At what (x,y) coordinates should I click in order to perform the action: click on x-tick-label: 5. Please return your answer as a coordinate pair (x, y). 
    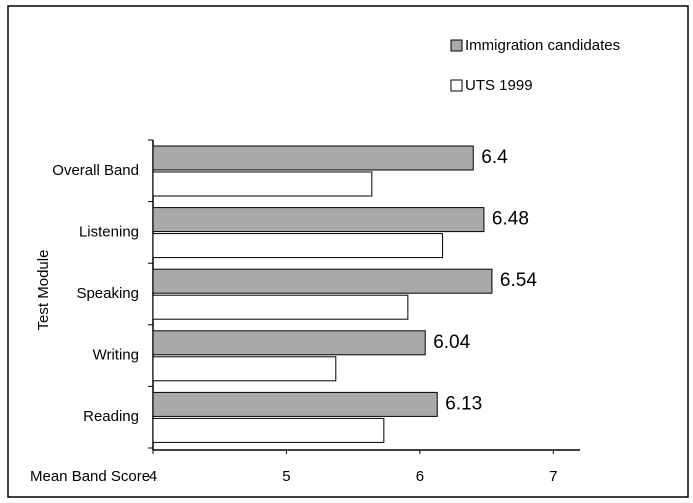
    Looking at the image, I should click on (286, 476).